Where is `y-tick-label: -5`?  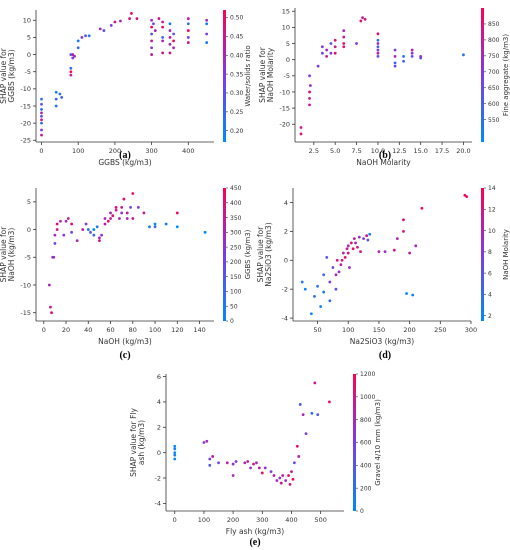
y-tick-label: -5 is located at coordinates (287, 76).